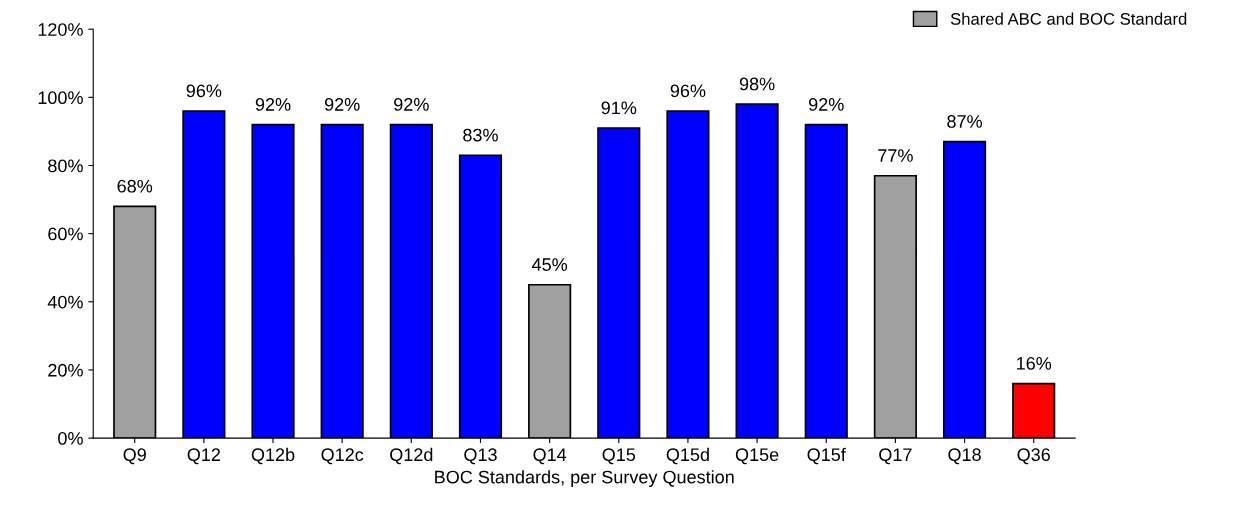 This screenshot has width=1243, height=531. I want to click on y-tick-label: 80%, so click(65, 166).